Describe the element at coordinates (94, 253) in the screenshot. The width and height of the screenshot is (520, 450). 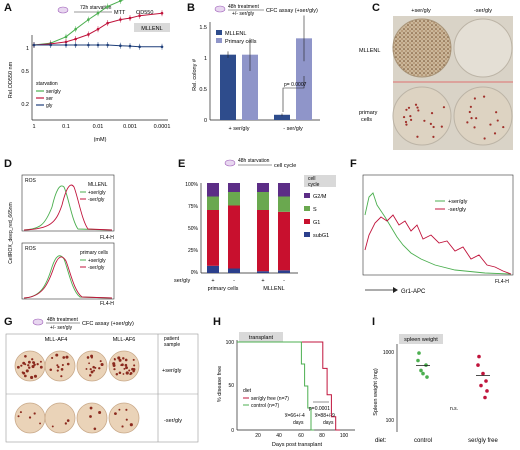
I see `hist-cell: primary cells` at that location.